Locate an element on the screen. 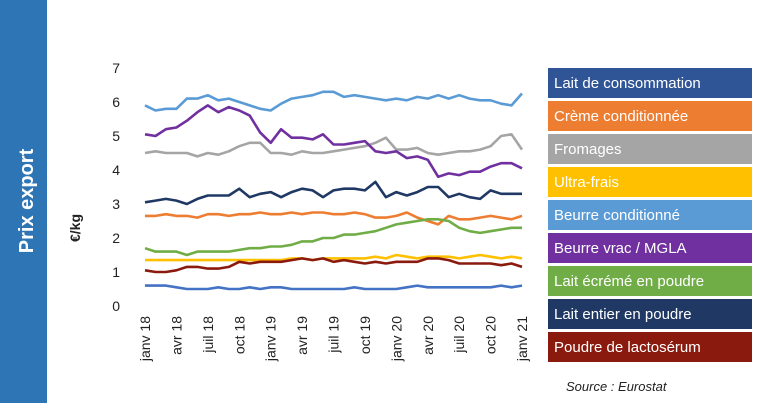 Image resolution: width=779 pixels, height=403 pixels. x-tick-label: oct 19 is located at coordinates (365, 335).